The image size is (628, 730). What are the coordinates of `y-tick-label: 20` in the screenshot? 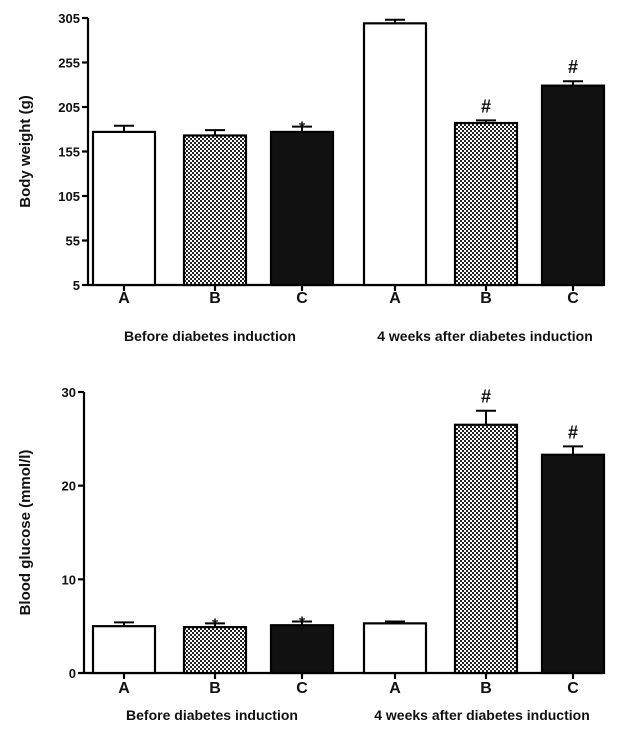 It's located at (69, 486).